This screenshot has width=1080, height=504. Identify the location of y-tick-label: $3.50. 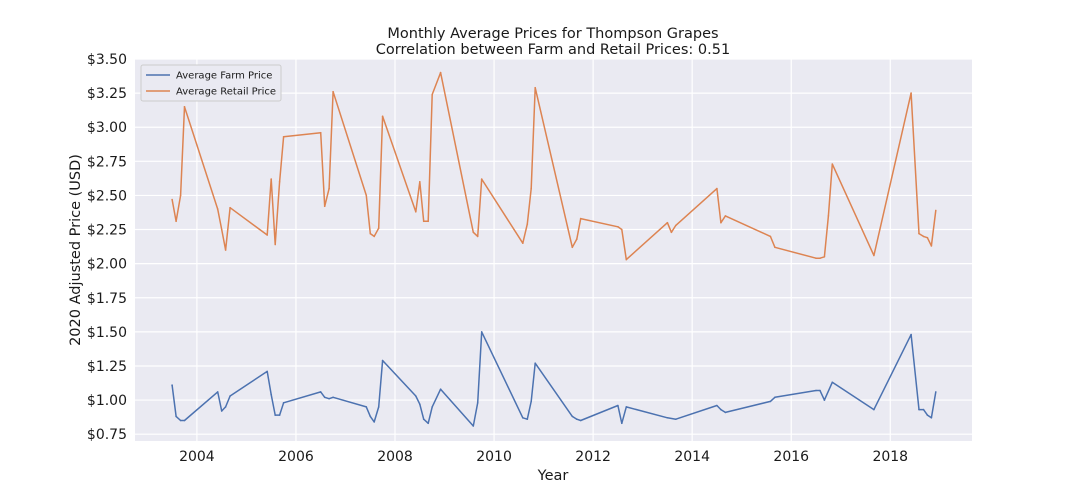
(107, 60).